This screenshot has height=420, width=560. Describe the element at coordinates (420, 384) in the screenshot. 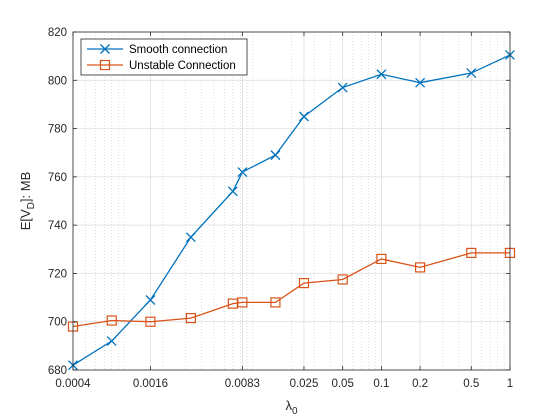

I see `x-tick-label: 0.2` at that location.